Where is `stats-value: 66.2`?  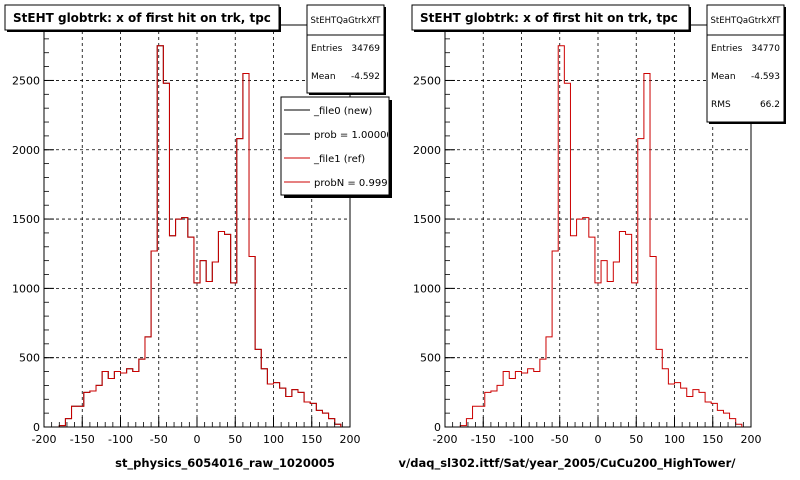
stats-value: 66.2 is located at coordinates (770, 105).